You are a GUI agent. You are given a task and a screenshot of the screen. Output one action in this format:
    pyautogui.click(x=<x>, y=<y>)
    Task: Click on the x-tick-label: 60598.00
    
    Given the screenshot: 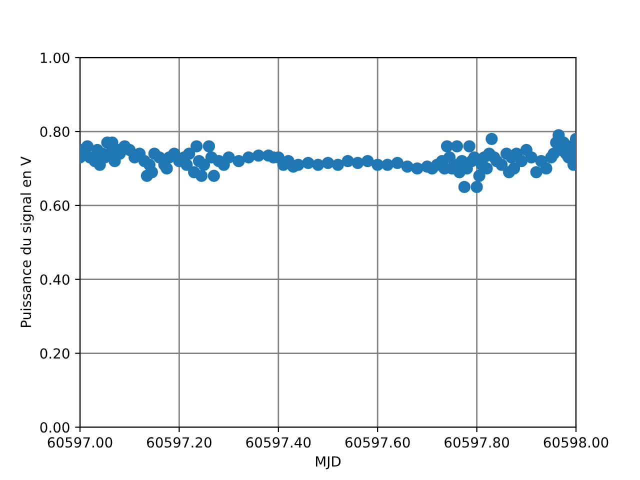 What is the action you would take?
    pyautogui.click(x=576, y=442)
    